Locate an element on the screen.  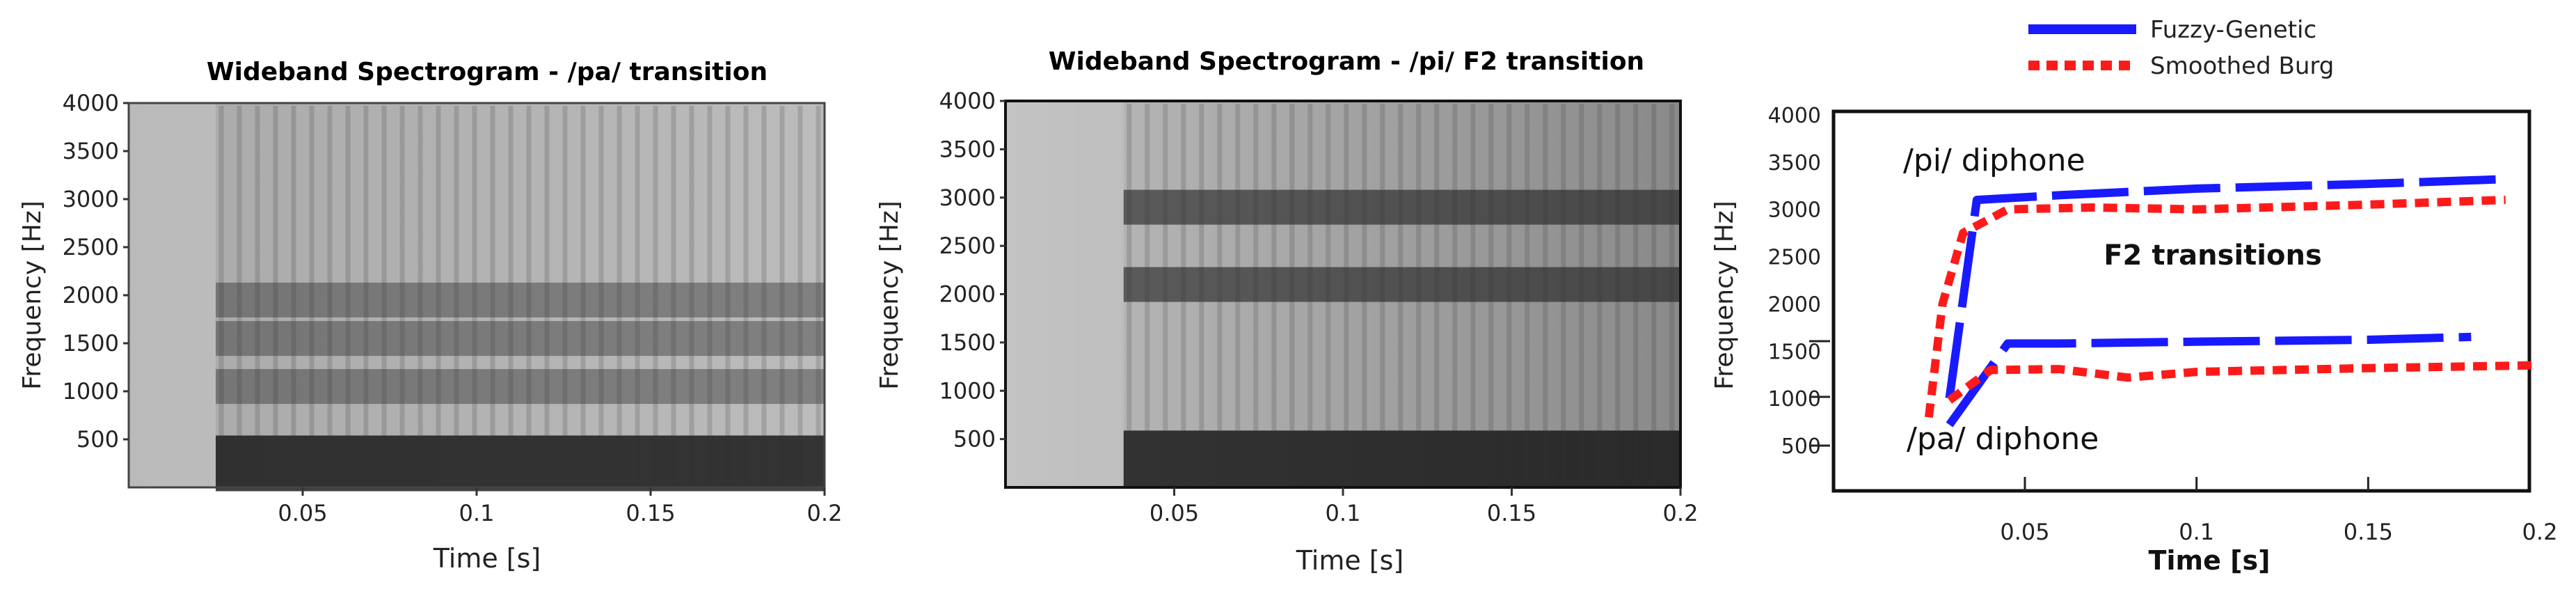
legend-label-smoothed-burg: Smoothed Burg is located at coordinates (2242, 66).